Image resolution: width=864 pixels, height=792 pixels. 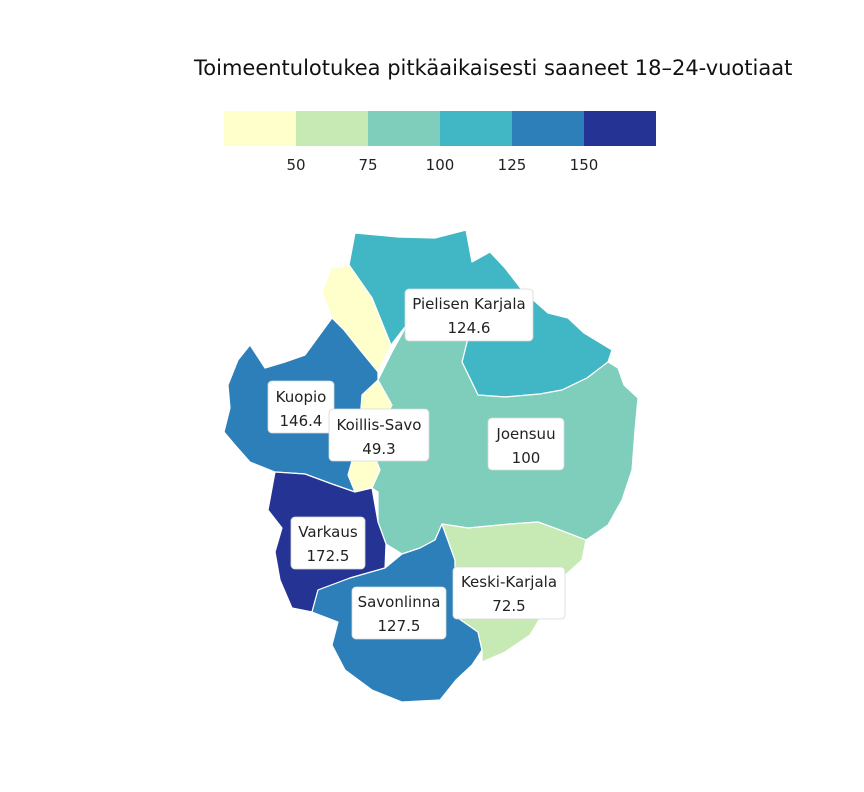 What do you see at coordinates (584, 165) in the screenshot?
I see `legend-tick-5: 150` at bounding box center [584, 165].